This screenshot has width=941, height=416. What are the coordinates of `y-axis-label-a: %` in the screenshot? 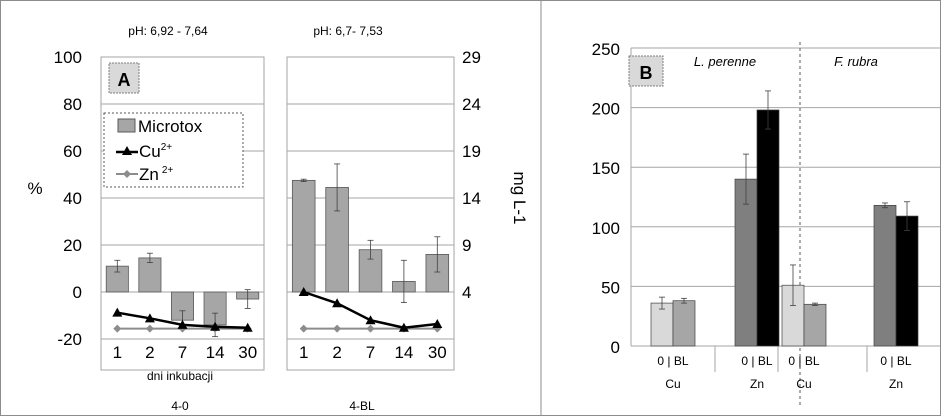 It's located at (34, 188).